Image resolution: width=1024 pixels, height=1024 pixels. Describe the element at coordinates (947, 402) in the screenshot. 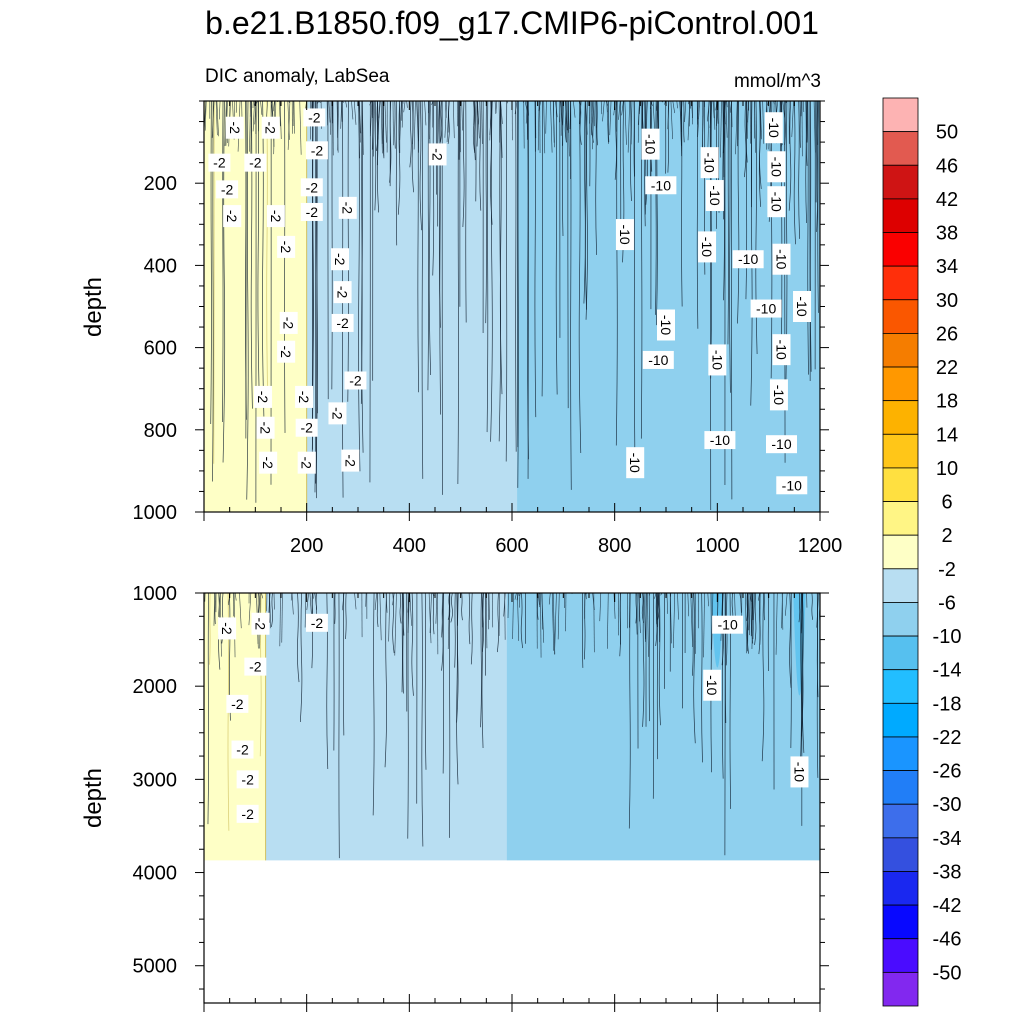

I see `colorbar-label: 18` at that location.